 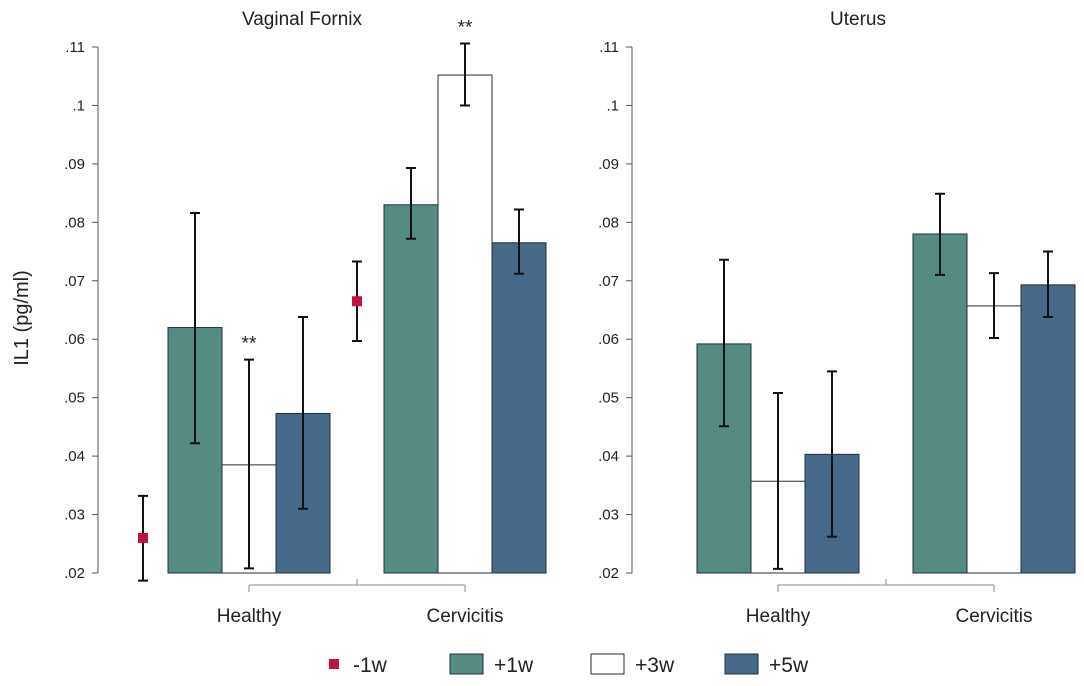 What do you see at coordinates (858, 19) in the screenshot?
I see `panel-title: Uterus` at bounding box center [858, 19].